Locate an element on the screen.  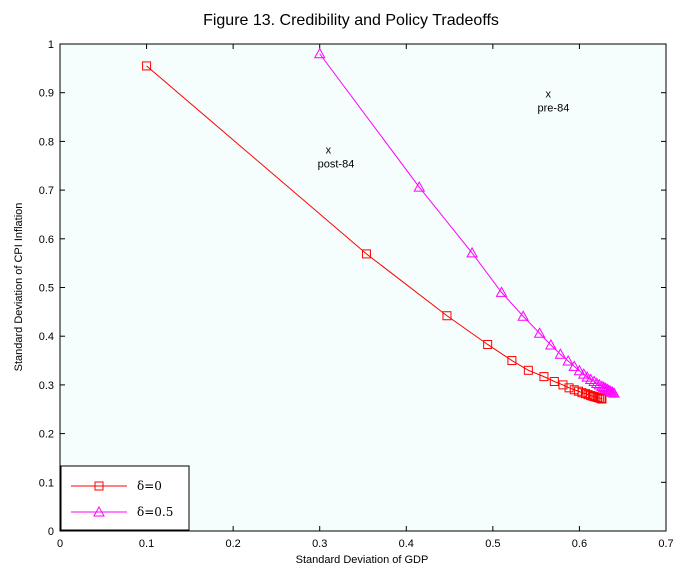
y-tick-label: 0.7 is located at coordinates (46, 191).